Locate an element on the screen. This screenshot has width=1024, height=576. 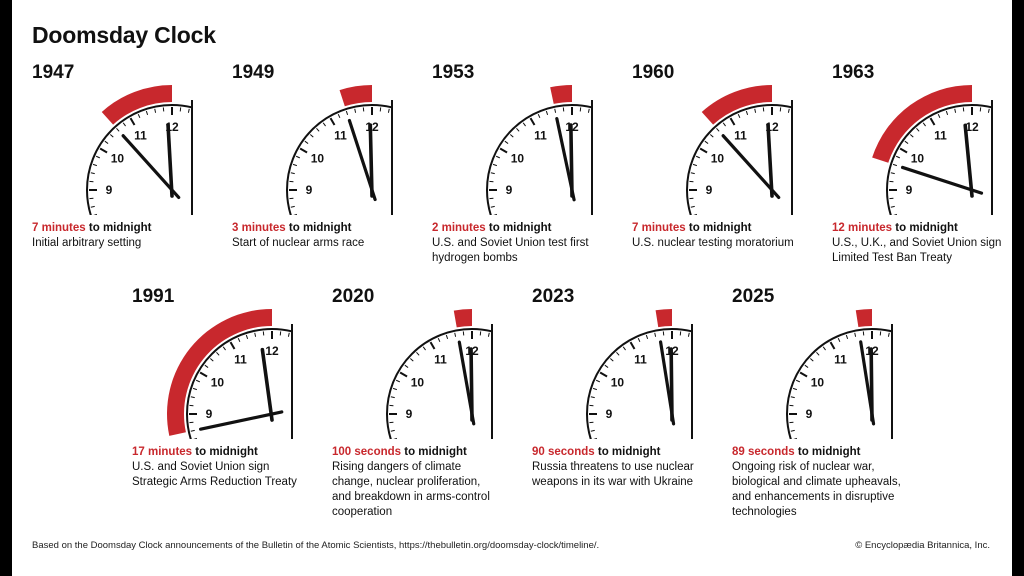
clock-year-label: 1947 is located at coordinates (53, 72).